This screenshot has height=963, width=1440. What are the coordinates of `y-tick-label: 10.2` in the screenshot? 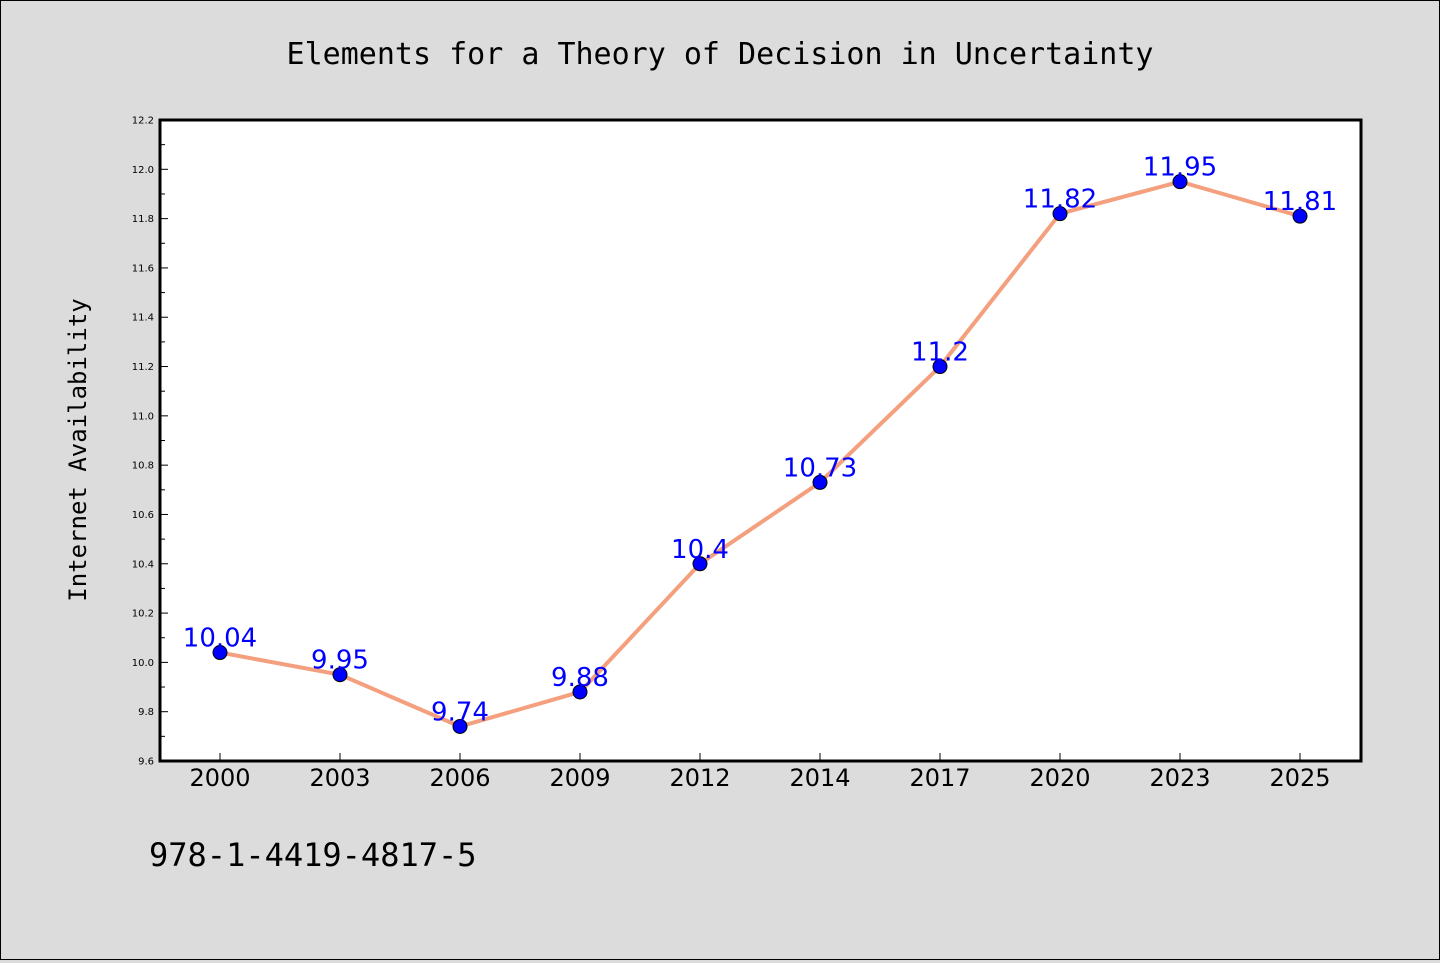 It's located at (143, 614).